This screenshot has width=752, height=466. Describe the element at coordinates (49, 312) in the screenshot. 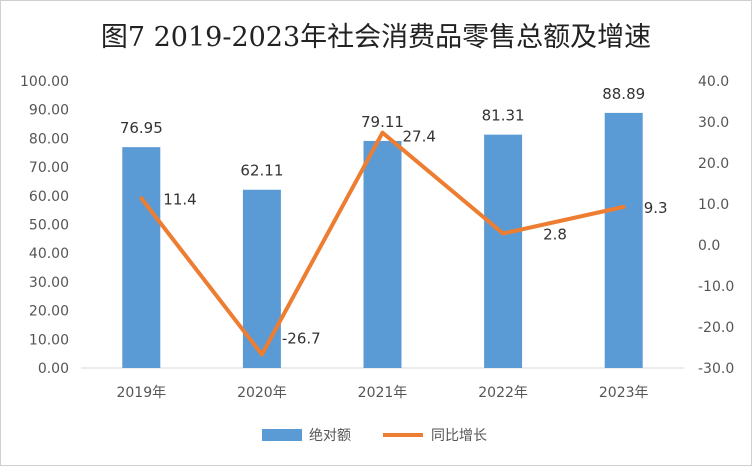

I see `left-axis-tick-label: 20.00` at that location.